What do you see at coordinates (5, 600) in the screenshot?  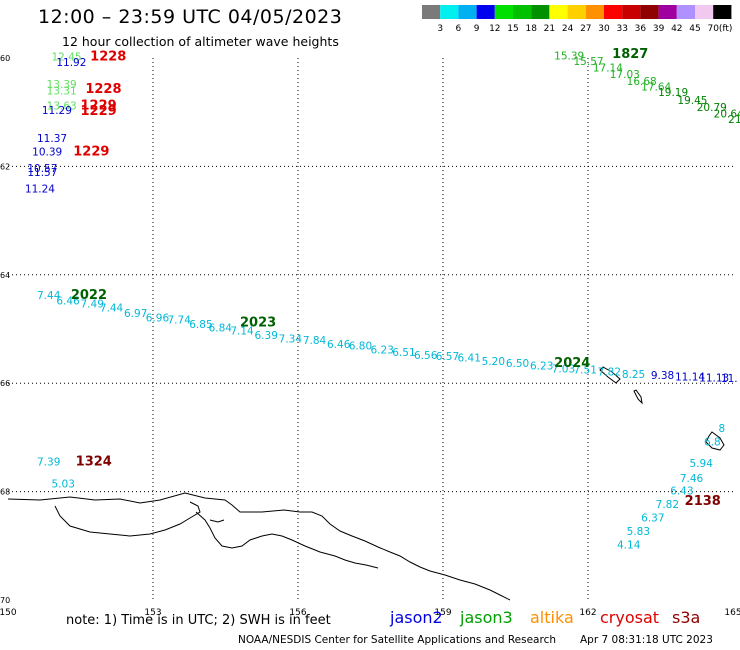 I see `lat-tick-label: 70` at bounding box center [5, 600].